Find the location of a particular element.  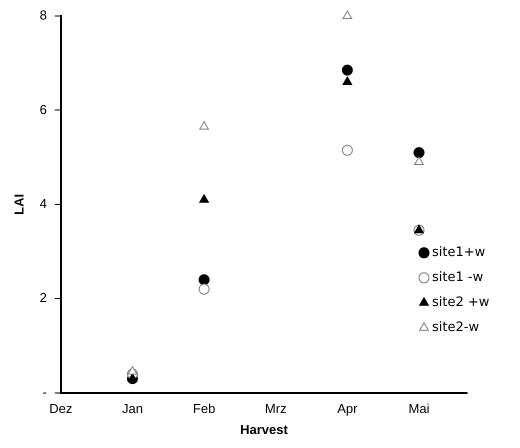

x-tick-label: Mai is located at coordinates (419, 408).